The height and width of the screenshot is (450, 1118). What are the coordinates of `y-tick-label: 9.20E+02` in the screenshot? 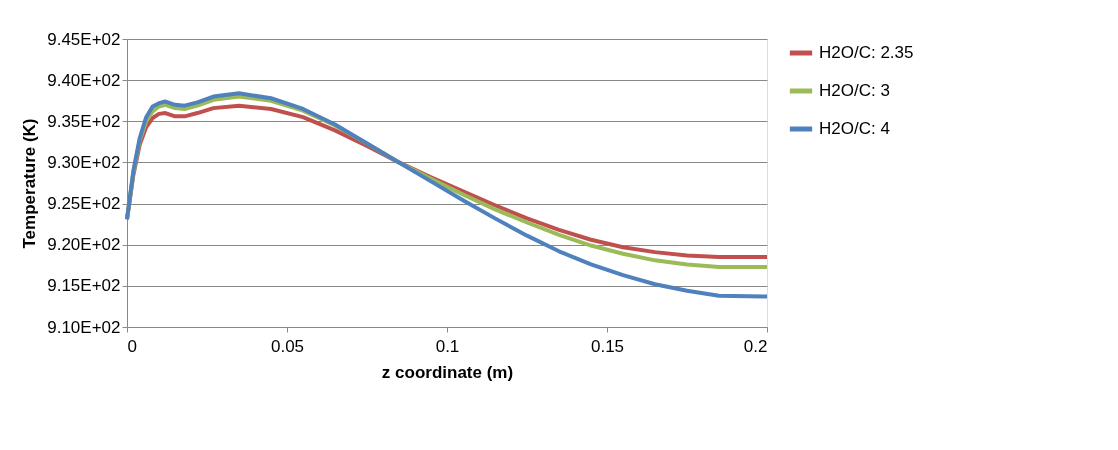 It's located at (84, 245).